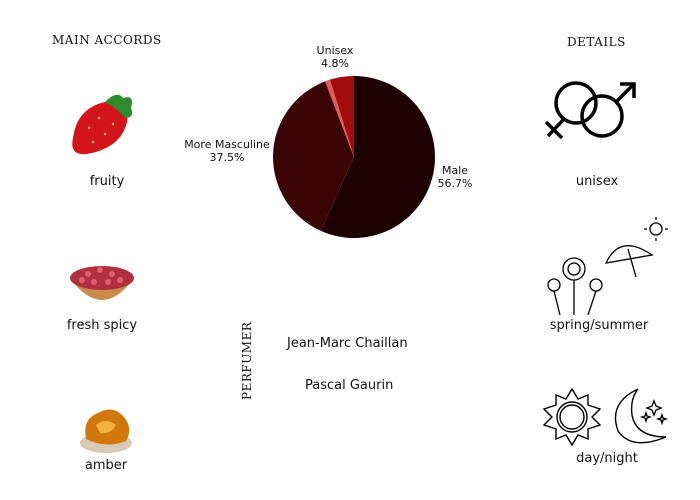 This screenshot has width=700, height=500. What do you see at coordinates (102, 325) in the screenshot?
I see `accord-label: fresh spicy` at bounding box center [102, 325].